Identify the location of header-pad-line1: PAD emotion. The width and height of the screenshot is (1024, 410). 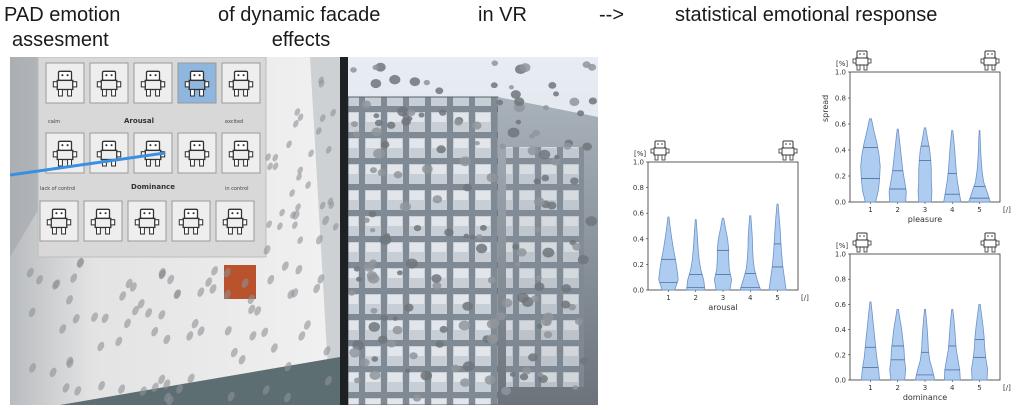
(62, 15).